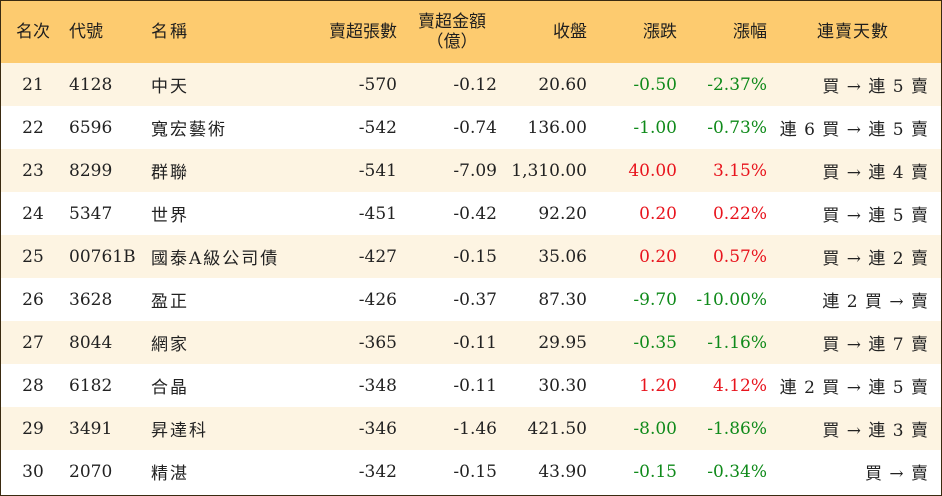 The image size is (942, 496). What do you see at coordinates (91, 342) in the screenshot?
I see `cell-code: 8044` at bounding box center [91, 342].